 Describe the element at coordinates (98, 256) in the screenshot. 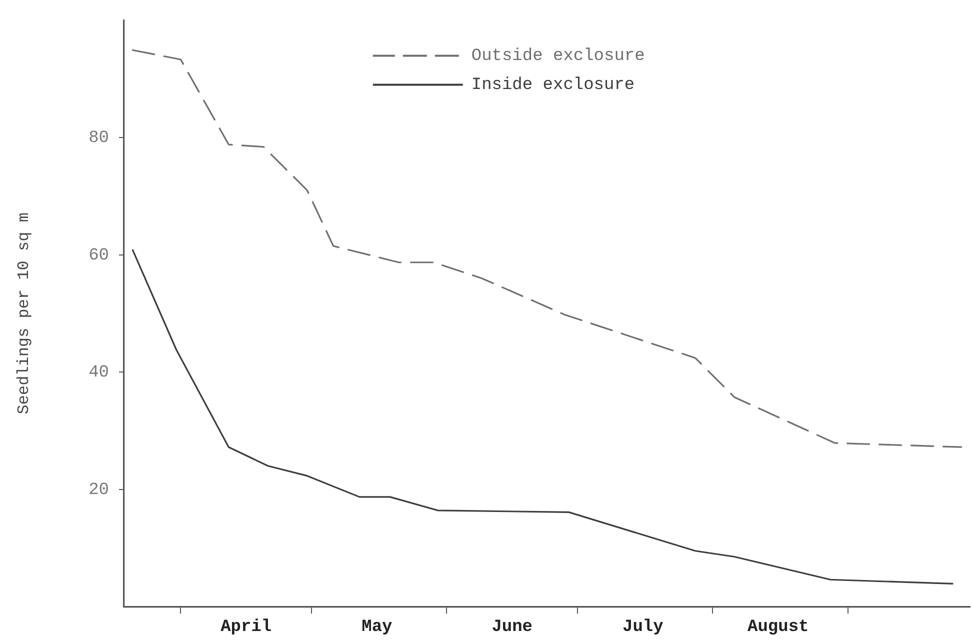

I see `y-tick-label: 60` at that location.